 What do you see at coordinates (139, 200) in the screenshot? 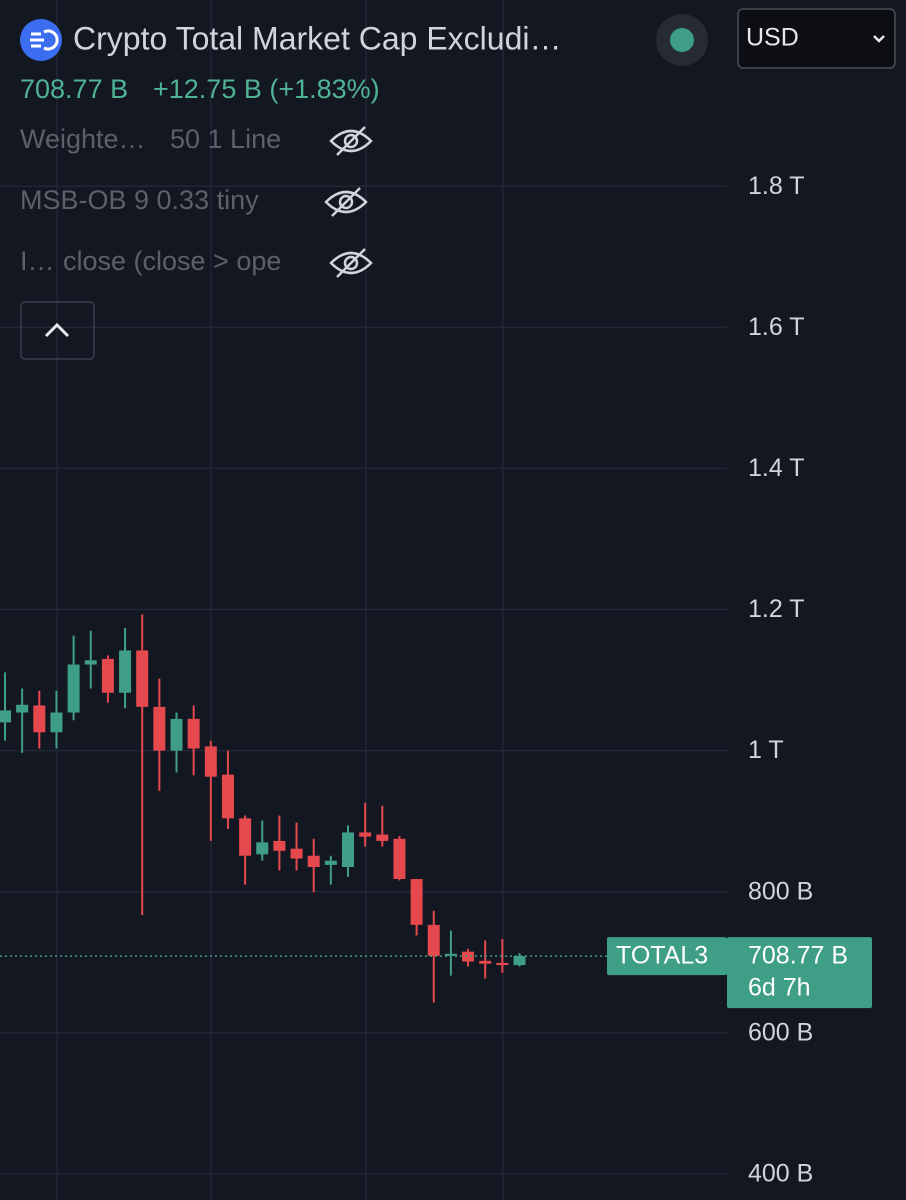
I see `indicator-name: MSB-OB 9 0.33 tiny` at bounding box center [139, 200].